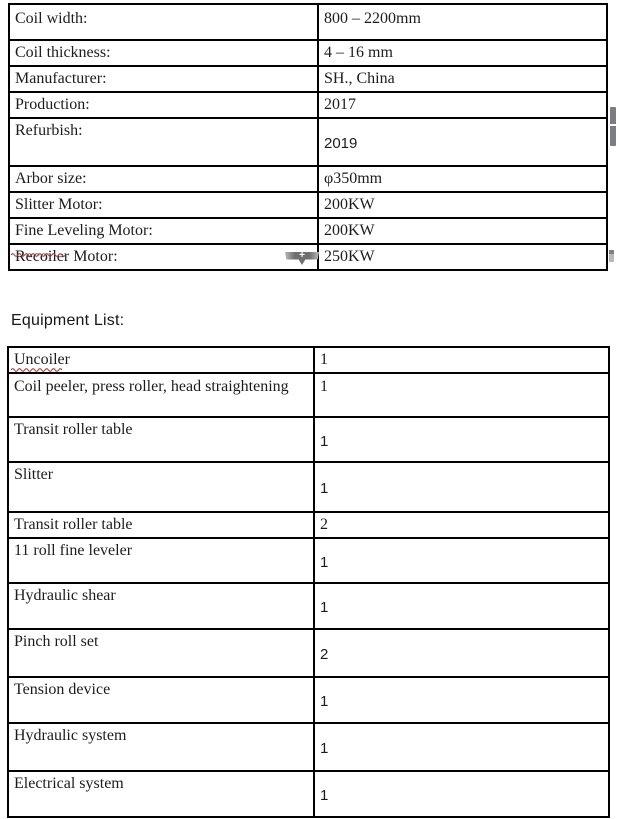 This screenshot has height=819, width=618. Describe the element at coordinates (462, 105) in the screenshot. I see `spec-value: 2017` at that location.